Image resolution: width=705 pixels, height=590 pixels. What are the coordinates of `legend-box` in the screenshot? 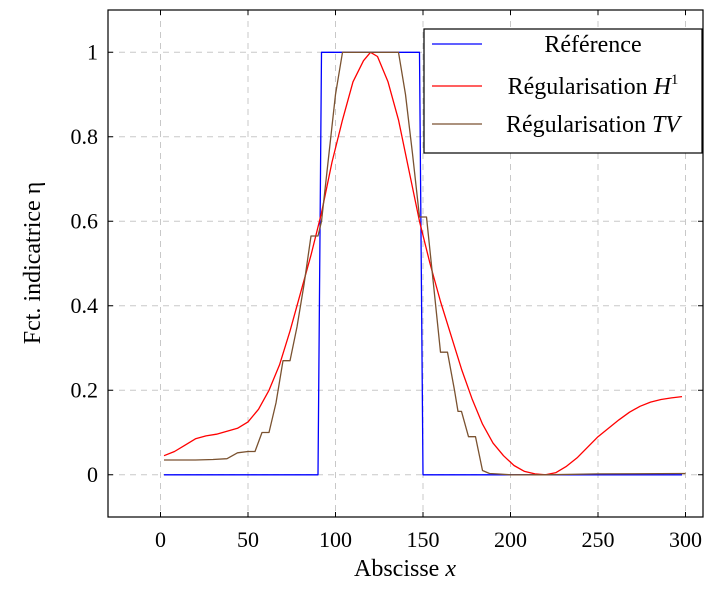 It's located at (563, 91).